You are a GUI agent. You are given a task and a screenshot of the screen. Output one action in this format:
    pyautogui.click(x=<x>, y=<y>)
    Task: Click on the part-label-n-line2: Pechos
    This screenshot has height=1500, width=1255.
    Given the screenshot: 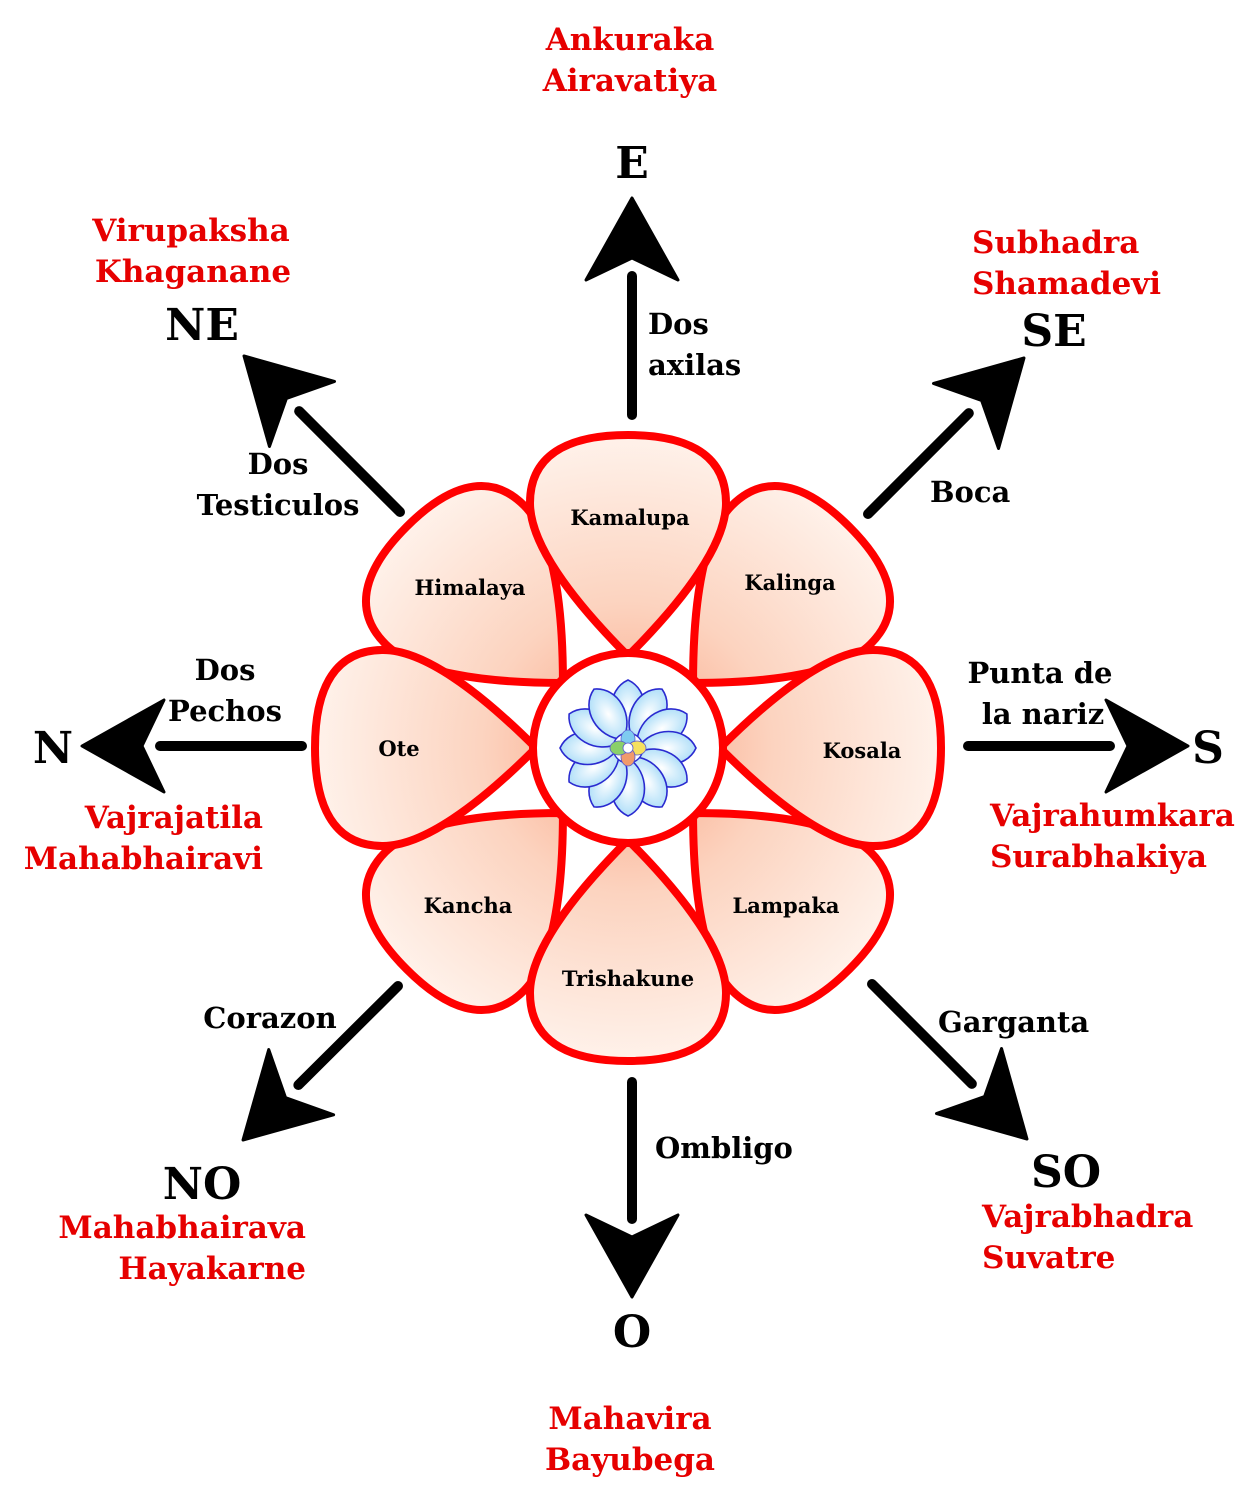 What is the action you would take?
    pyautogui.click(x=225, y=711)
    